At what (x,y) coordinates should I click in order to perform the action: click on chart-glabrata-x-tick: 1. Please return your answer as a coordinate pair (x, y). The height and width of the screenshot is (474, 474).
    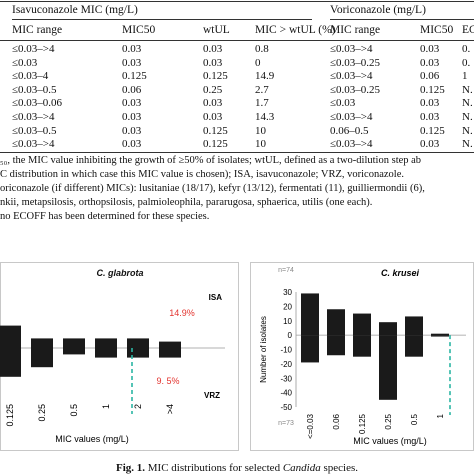
    Looking at the image, I should click on (106, 406).